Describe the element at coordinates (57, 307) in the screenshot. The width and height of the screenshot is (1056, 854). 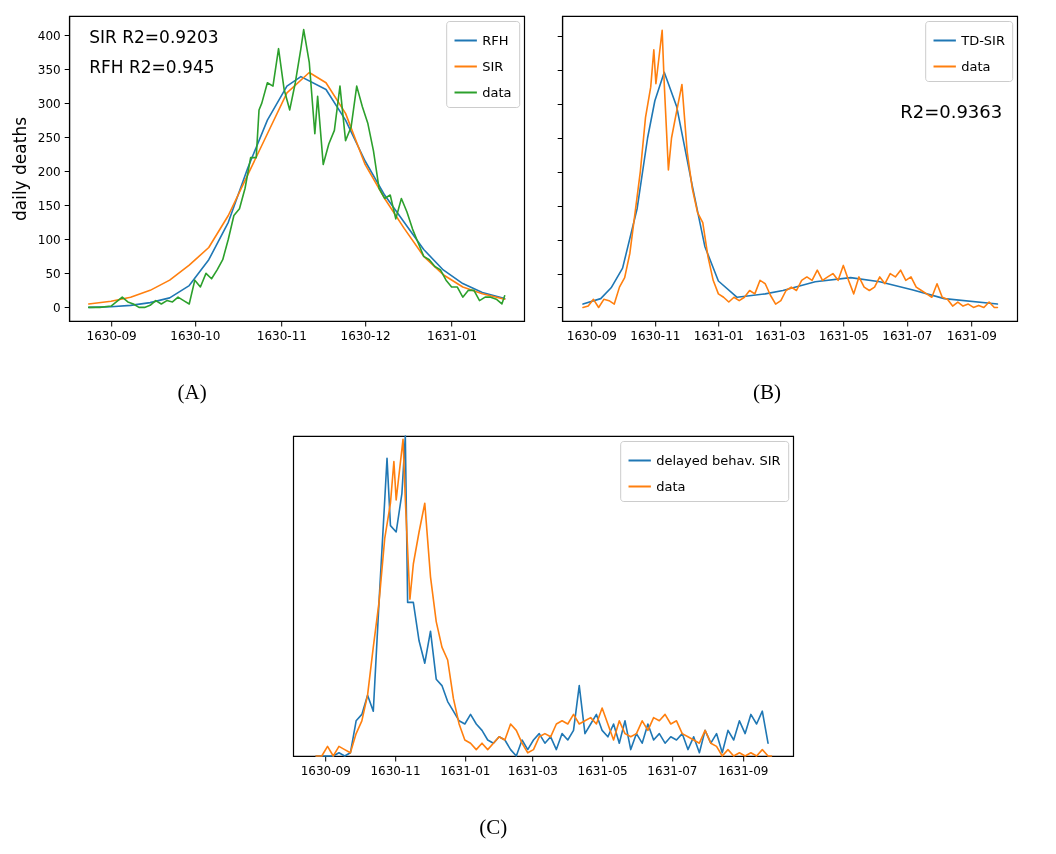
I see `y-tick-label: 0` at that location.